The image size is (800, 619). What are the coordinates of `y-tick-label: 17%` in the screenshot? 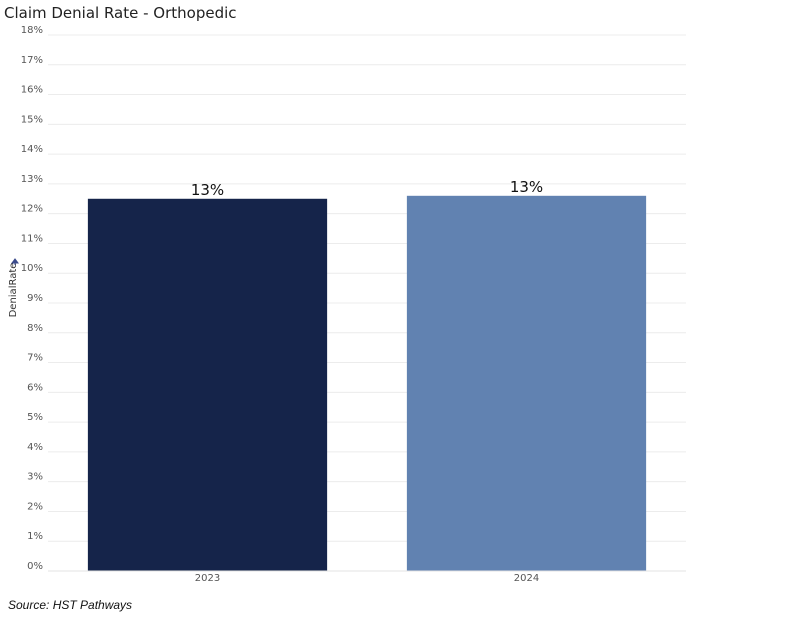 It's located at (32, 60).